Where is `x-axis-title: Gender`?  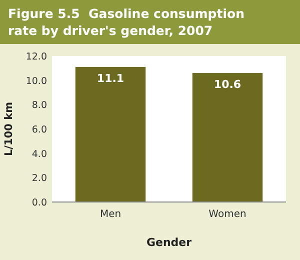 x-axis-title: Gender is located at coordinates (169, 242).